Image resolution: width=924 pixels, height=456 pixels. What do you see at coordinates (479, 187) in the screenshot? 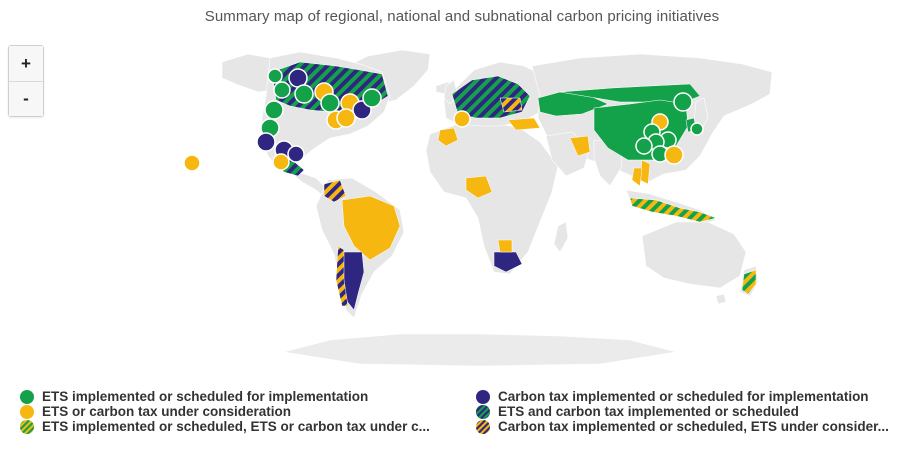
I see `region-west-africa` at bounding box center [479, 187].